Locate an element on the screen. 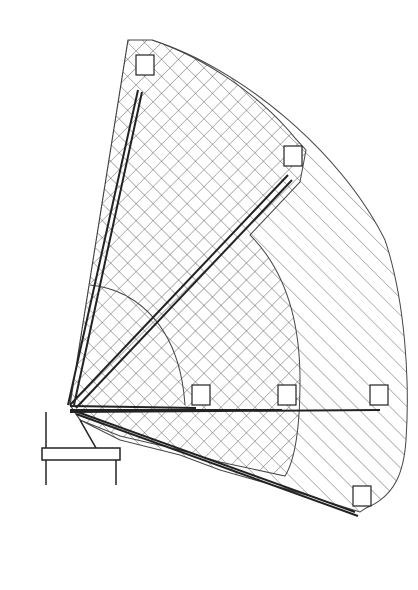  basket-bottom is located at coordinates (362, 496).